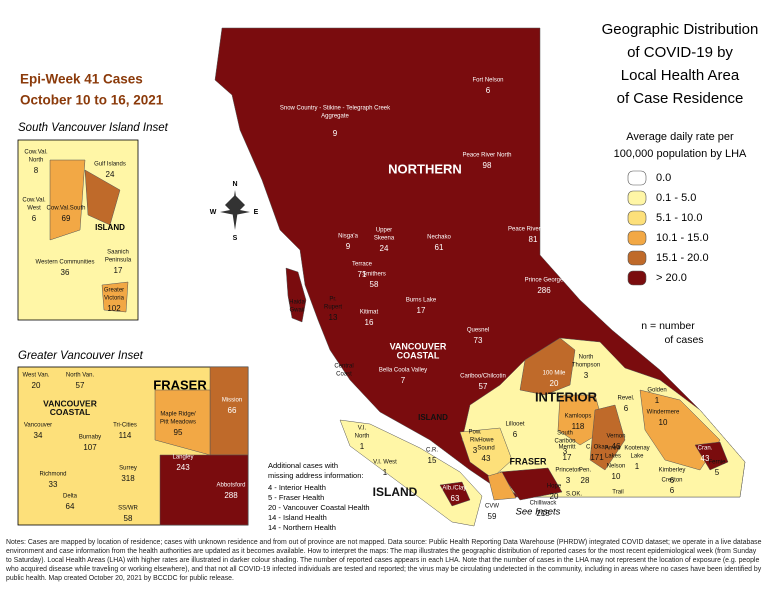 Image resolution: width=768 pixels, height=593 pixels. Describe the element at coordinates (543, 513) in the screenshot. I see `area-cases: 215` at that location.